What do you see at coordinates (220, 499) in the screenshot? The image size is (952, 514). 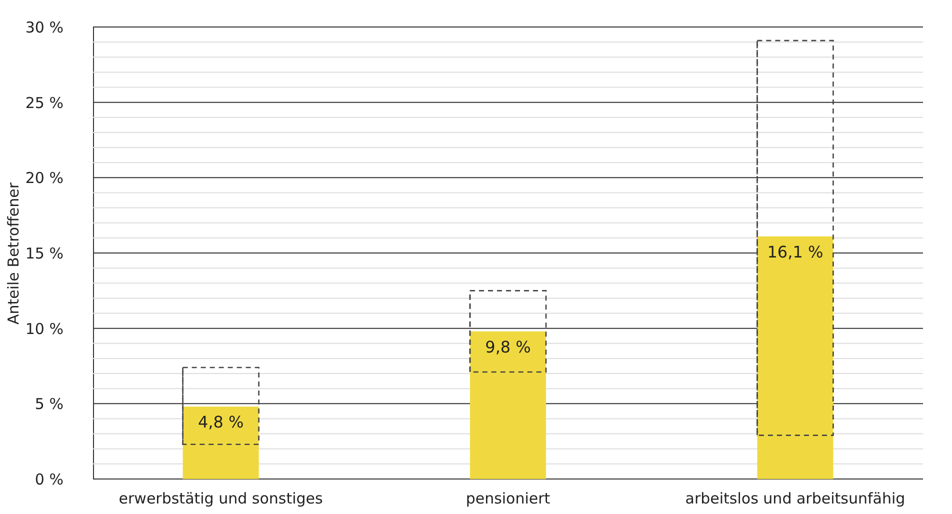 I see `x-tick-label: erwerbstätig und sonstiges` at bounding box center [220, 499].